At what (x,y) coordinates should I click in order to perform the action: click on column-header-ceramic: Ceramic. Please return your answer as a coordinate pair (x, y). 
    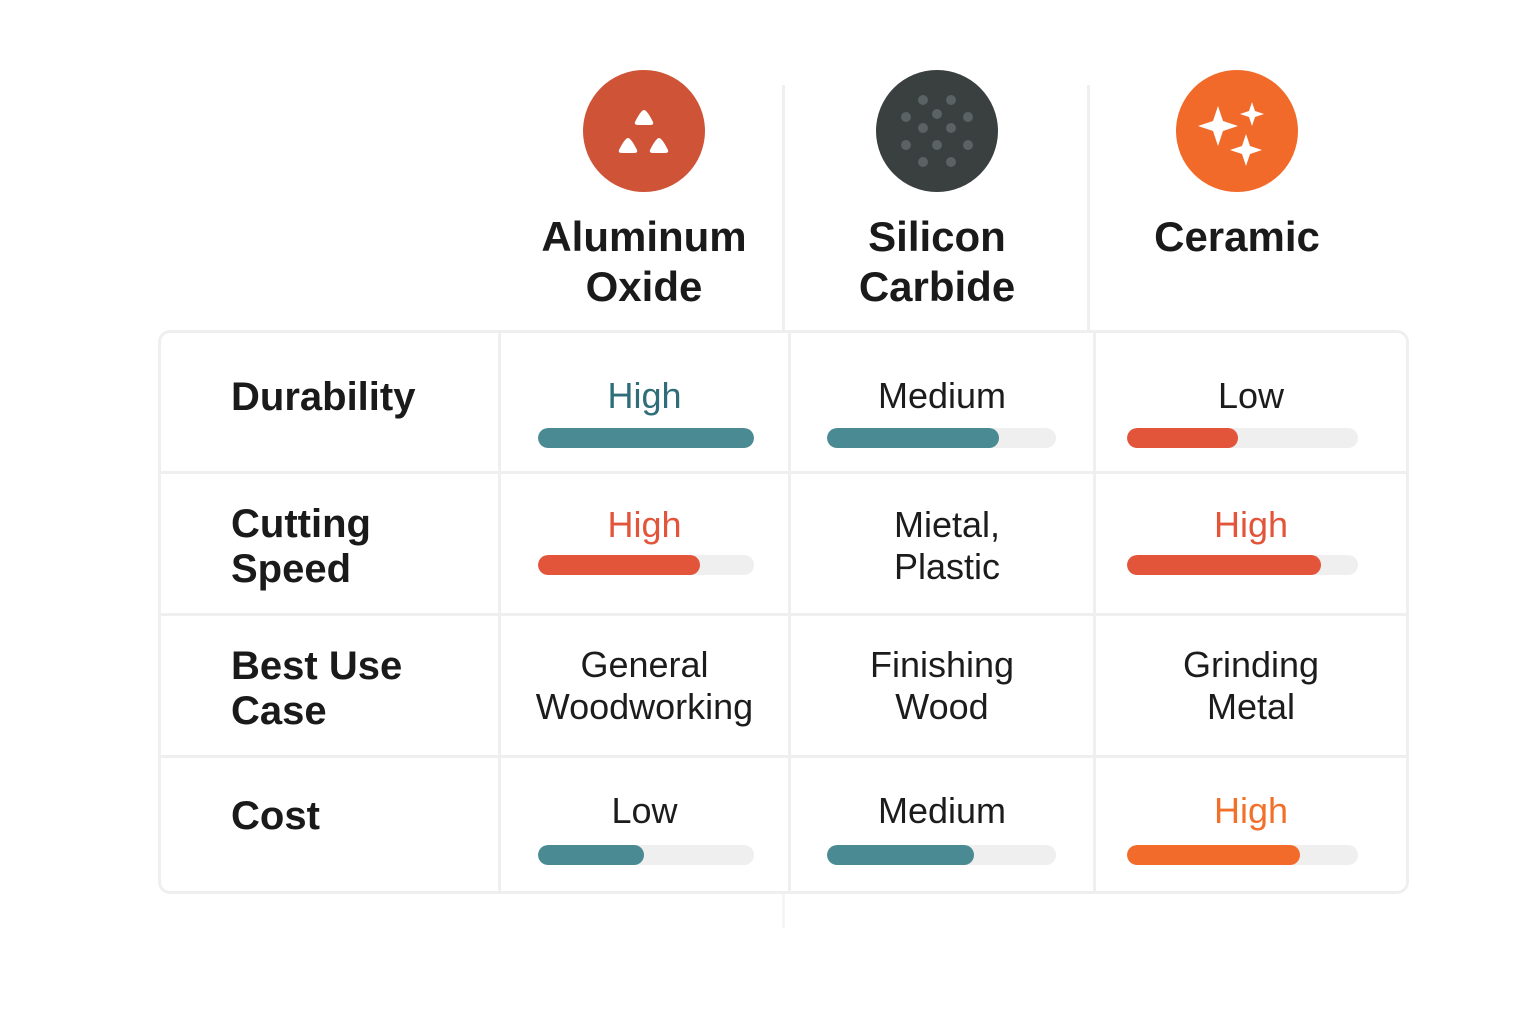
    Looking at the image, I should click on (1237, 166).